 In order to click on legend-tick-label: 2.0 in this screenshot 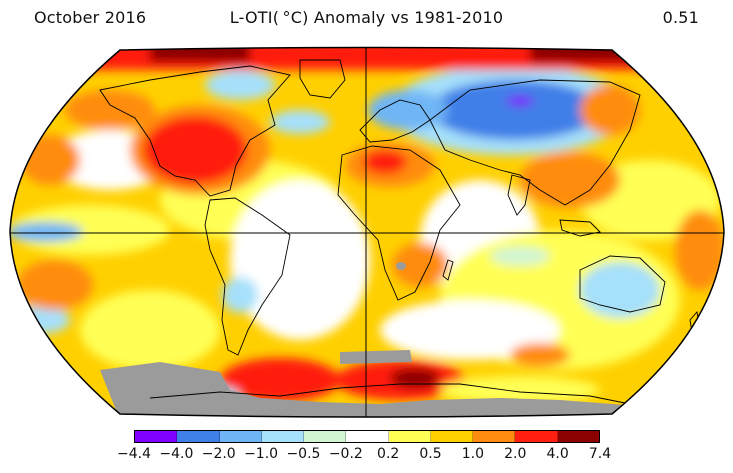, I will do `click(515, 454)`.